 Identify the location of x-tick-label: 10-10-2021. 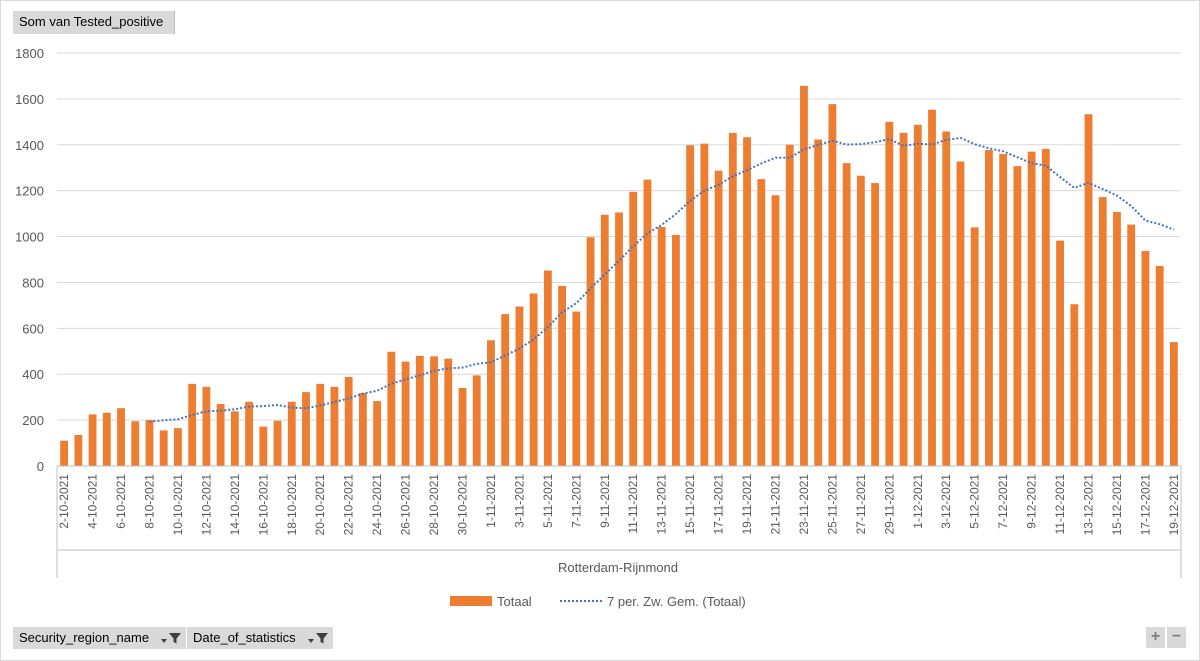
(178, 505).